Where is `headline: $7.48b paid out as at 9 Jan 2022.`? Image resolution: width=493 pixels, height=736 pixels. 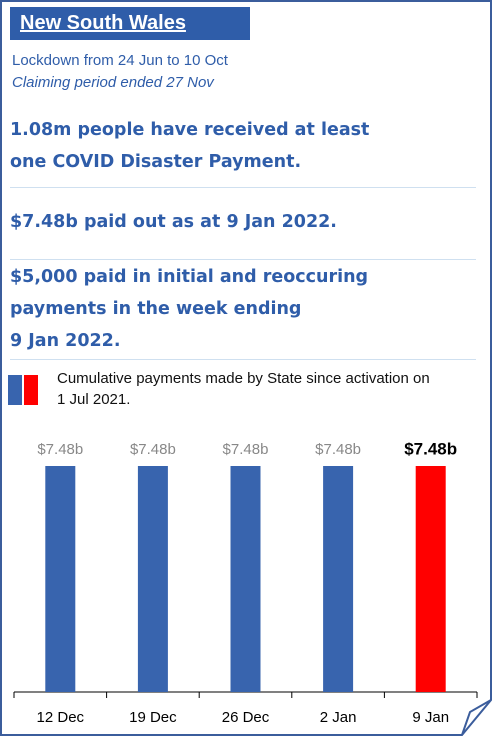
headline: $7.48b paid out as at 9 Jan 2022. is located at coordinates (173, 222).